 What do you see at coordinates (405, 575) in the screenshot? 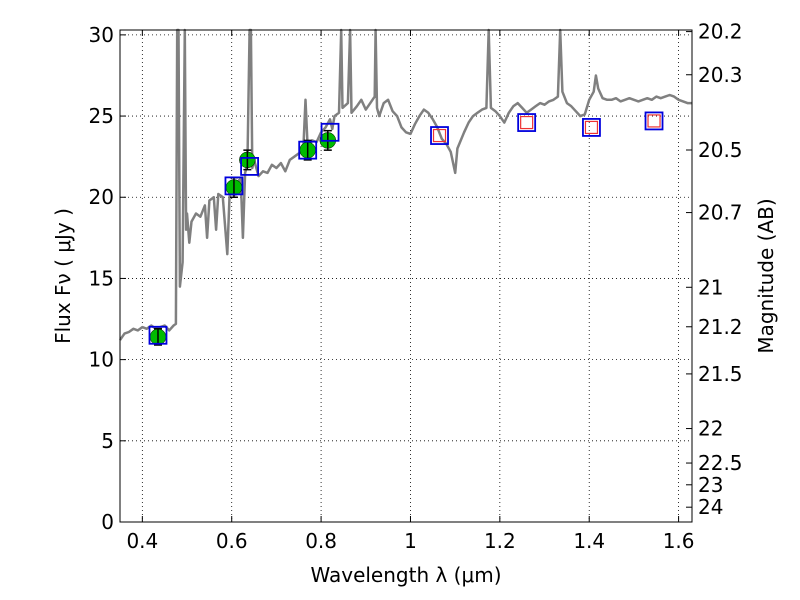
I see `x-axis-label: Wavelength λ (μm)` at bounding box center [405, 575].